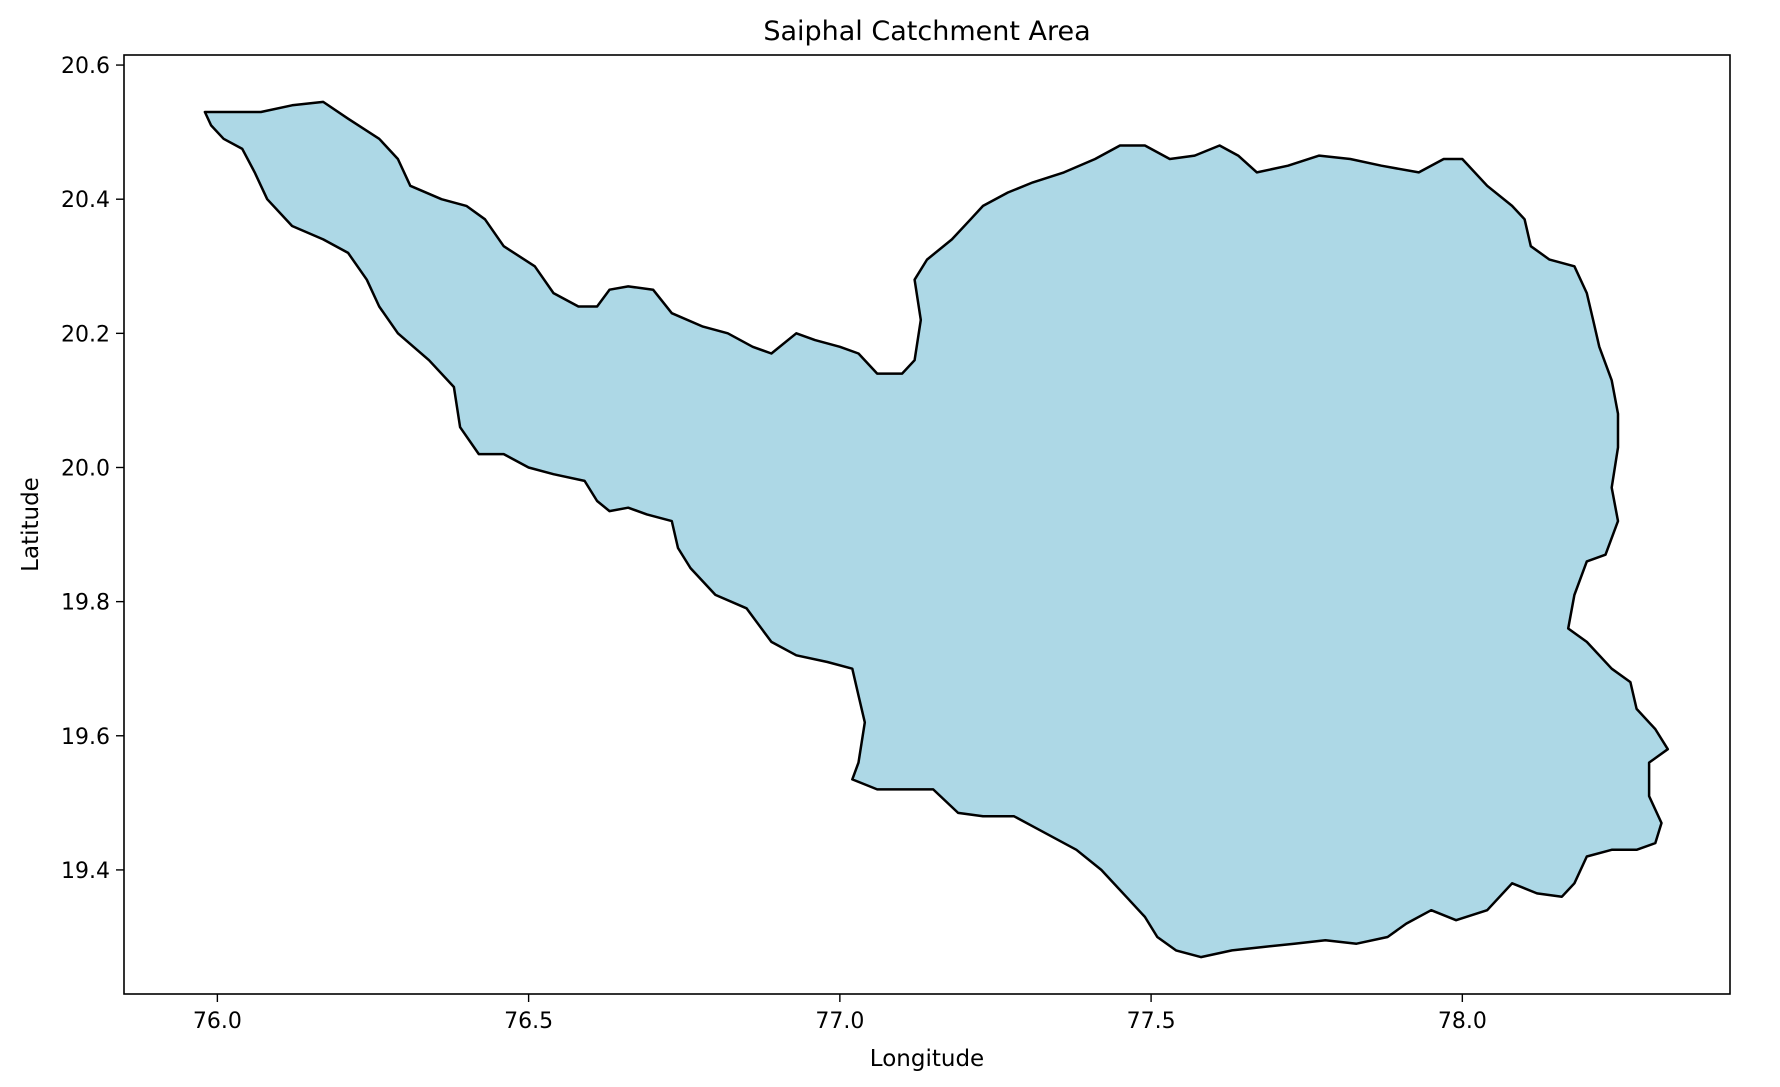 Image resolution: width=1780 pixels, height=1087 pixels. I want to click on x-tick-label: 76.5, so click(528, 1021).